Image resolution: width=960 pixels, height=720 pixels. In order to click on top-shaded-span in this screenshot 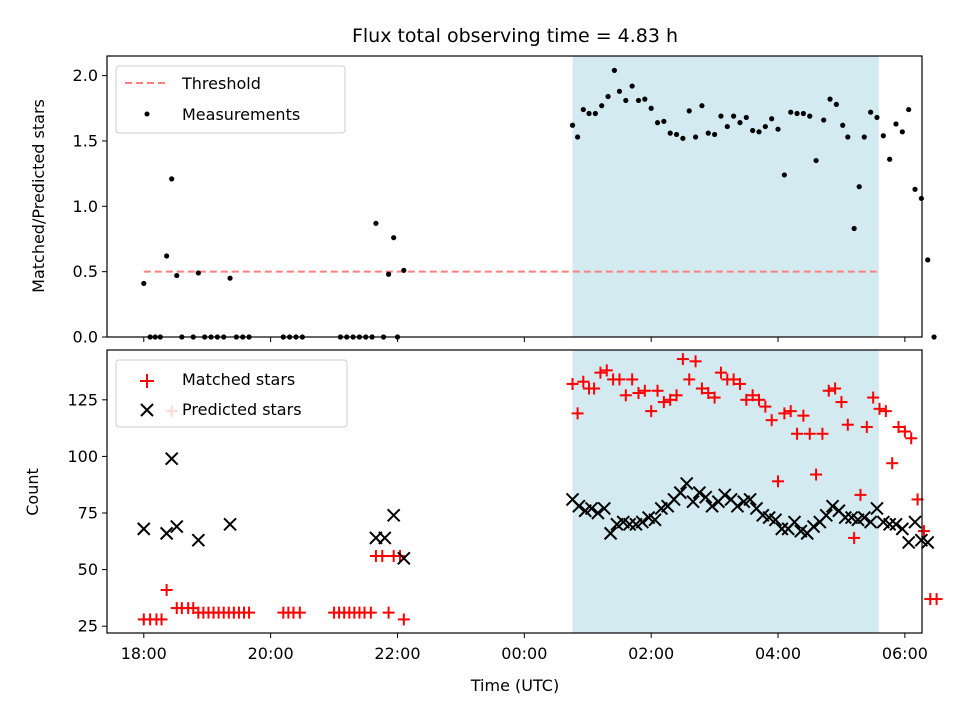, I will do `click(725, 196)`.